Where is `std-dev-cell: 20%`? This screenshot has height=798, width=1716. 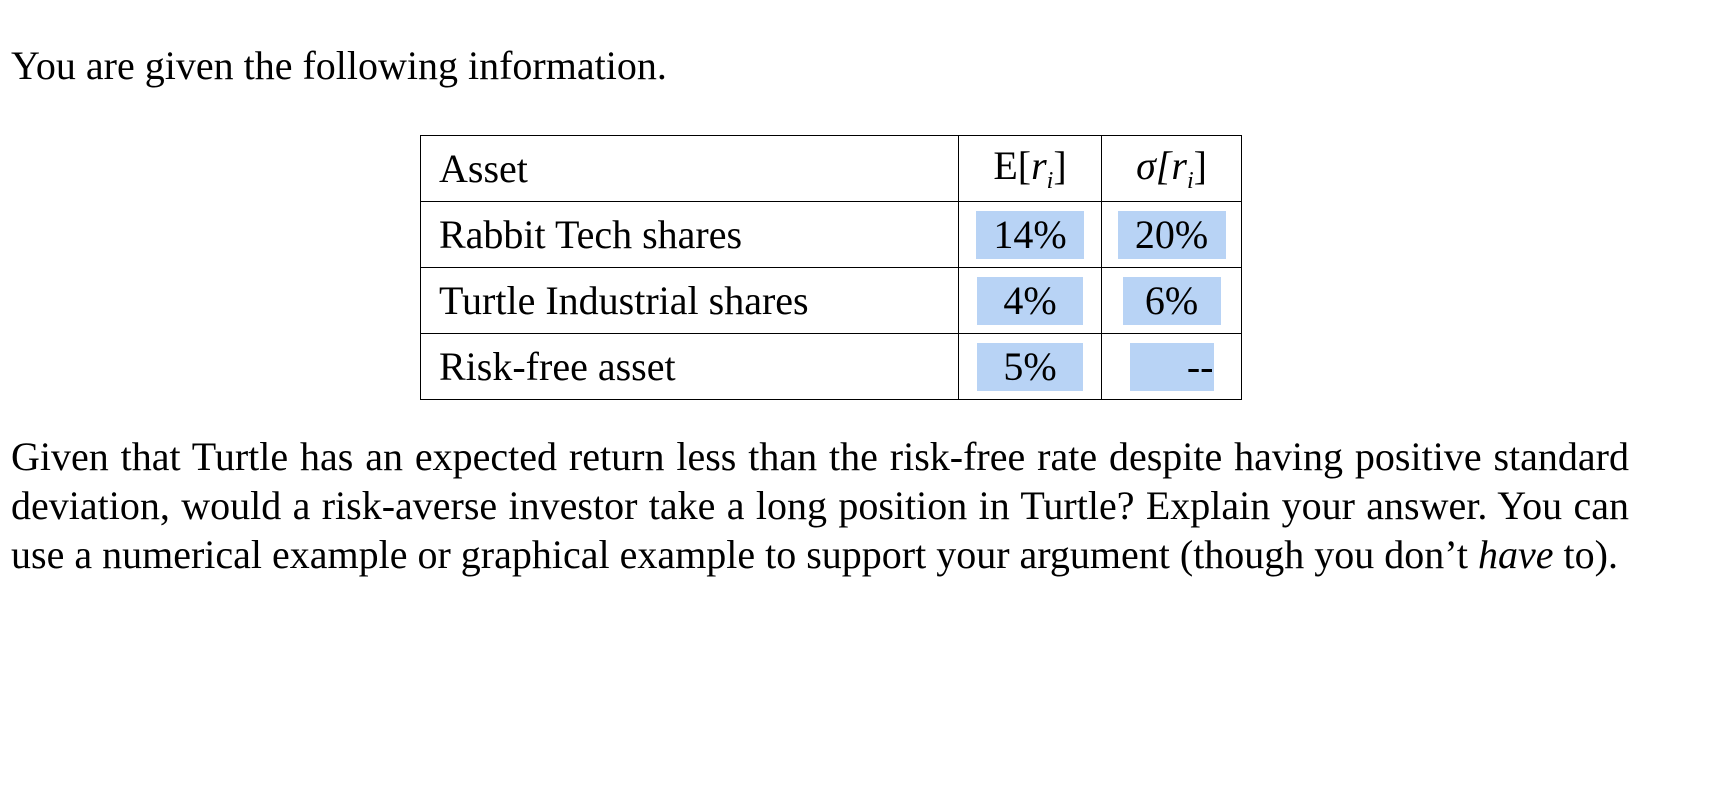 std-dev-cell: 20% is located at coordinates (1171, 234).